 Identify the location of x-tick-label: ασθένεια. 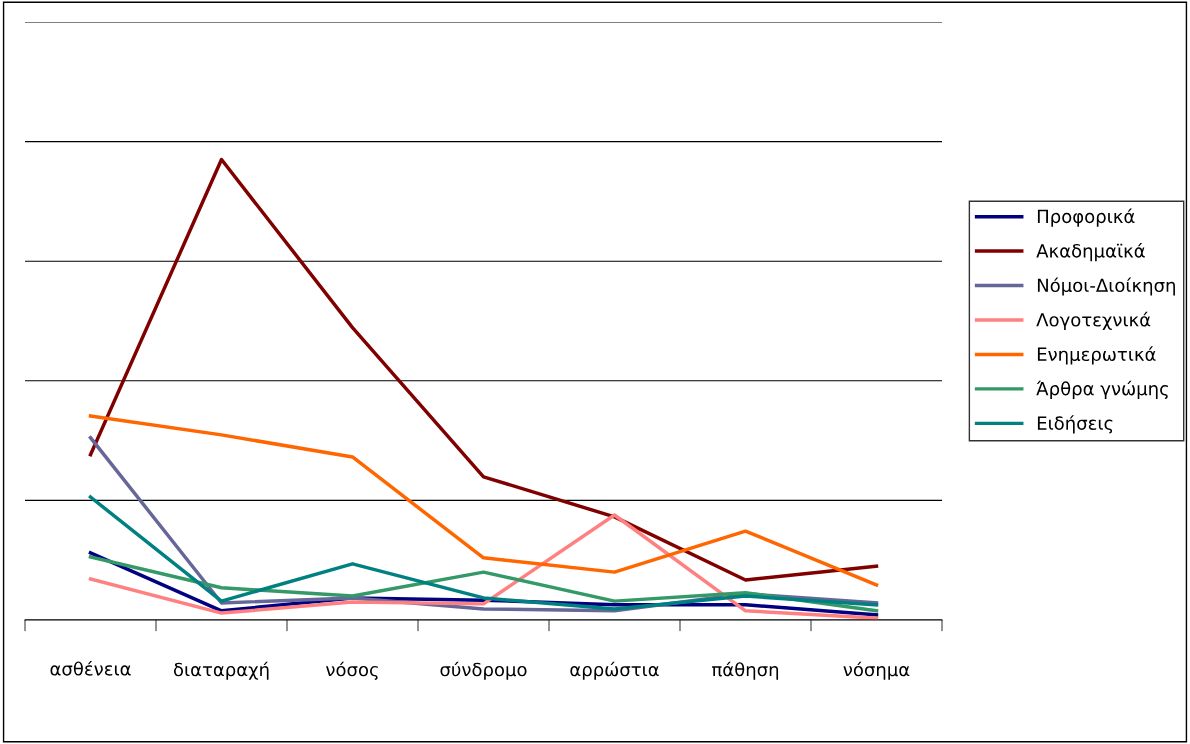
(90, 668).